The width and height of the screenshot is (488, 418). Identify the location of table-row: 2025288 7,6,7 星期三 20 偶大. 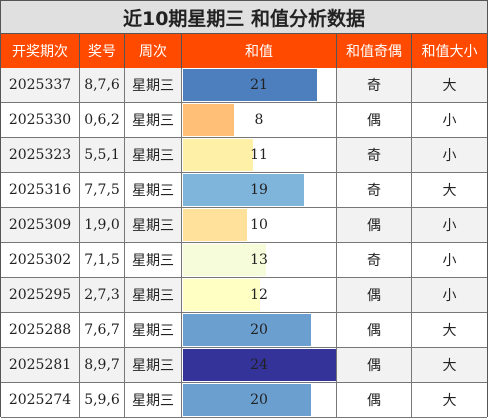
(244, 330).